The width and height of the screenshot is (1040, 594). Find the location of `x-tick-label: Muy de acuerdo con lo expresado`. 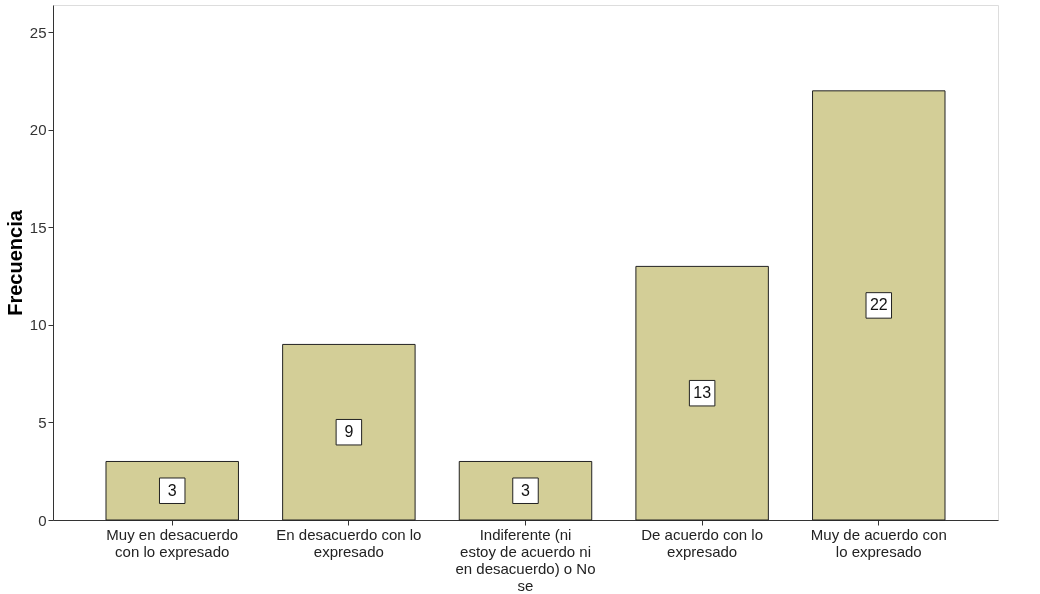

x-tick-label: Muy de acuerdo con lo expresado is located at coordinates (878, 542).